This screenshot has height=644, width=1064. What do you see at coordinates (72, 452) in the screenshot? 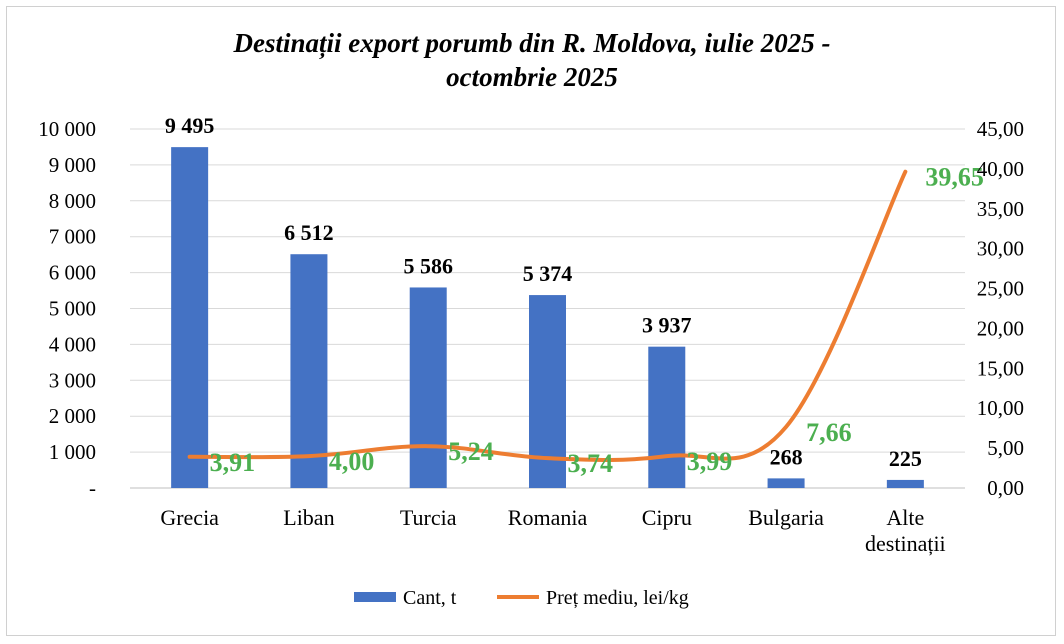
I see `y-left-tick-label: 1 000` at bounding box center [72, 452].